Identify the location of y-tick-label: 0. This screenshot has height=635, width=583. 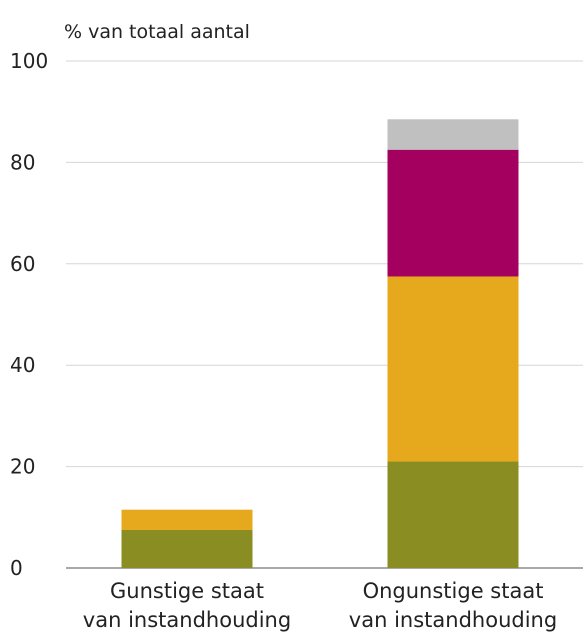
(16, 568).